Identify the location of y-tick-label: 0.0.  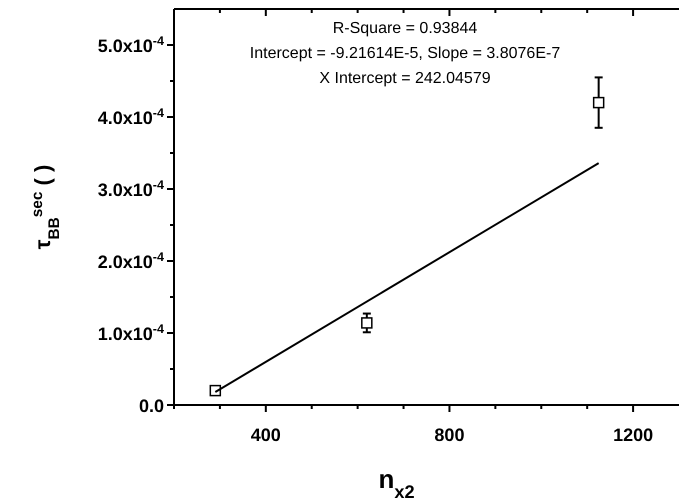
(151, 406).